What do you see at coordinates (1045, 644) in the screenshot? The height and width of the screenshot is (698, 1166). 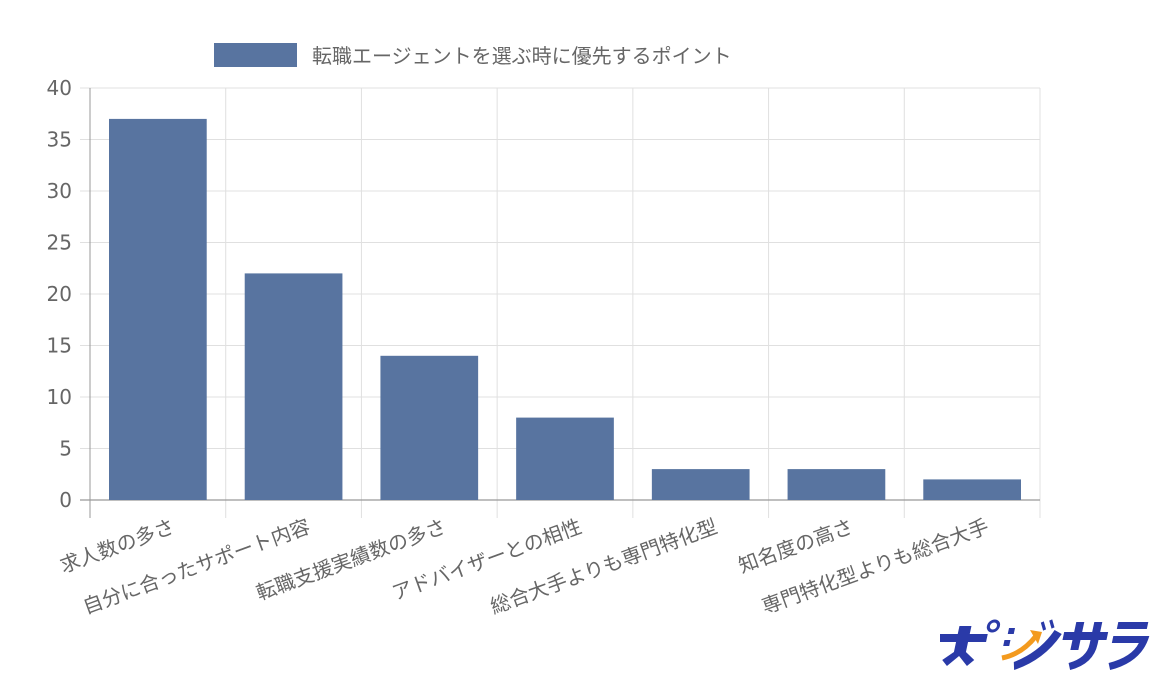 I see `posisara-logo` at bounding box center [1045, 644].